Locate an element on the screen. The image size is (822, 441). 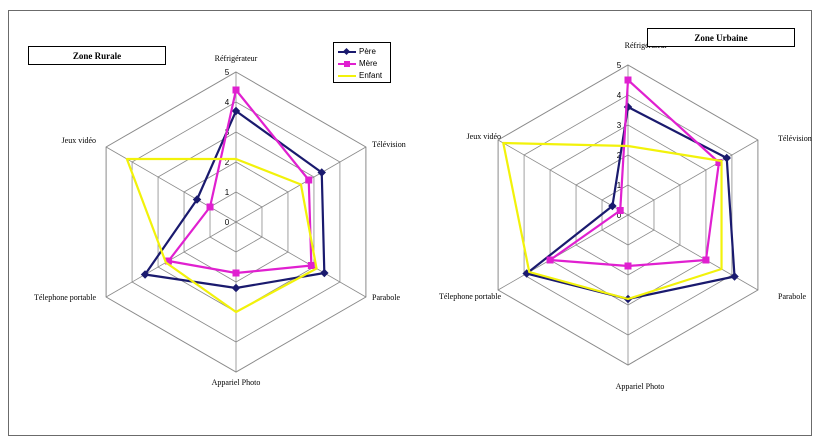
tick-label-urbaine-0: 0 is located at coordinates (619, 215).